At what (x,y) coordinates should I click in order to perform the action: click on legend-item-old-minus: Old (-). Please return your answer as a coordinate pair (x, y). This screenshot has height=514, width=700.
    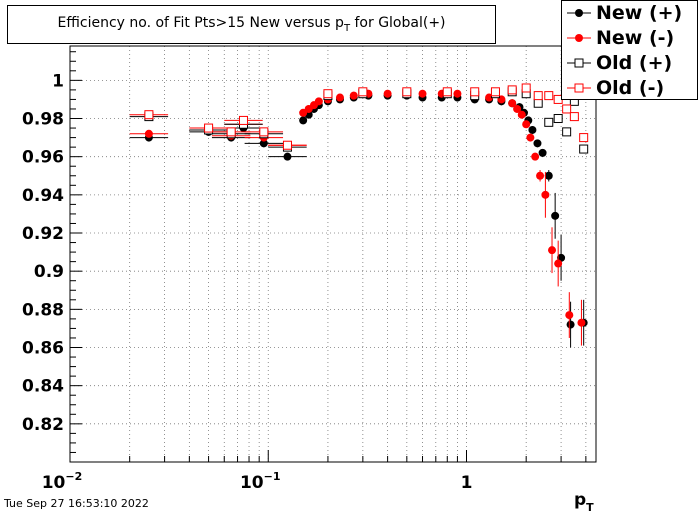
    Looking at the image, I should click on (629, 88).